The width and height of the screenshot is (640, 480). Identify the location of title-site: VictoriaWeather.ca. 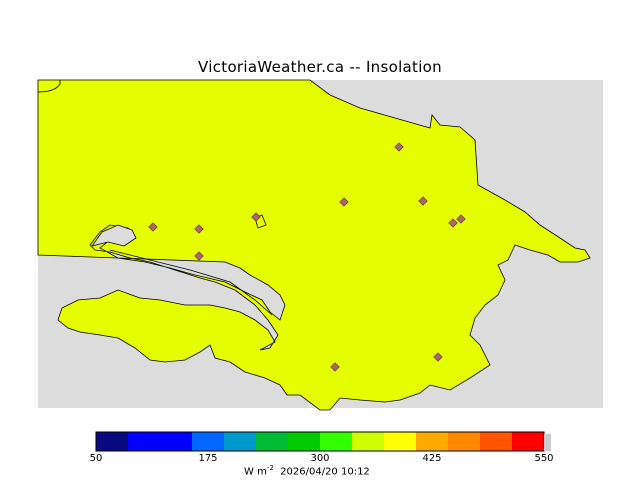
(271, 67).